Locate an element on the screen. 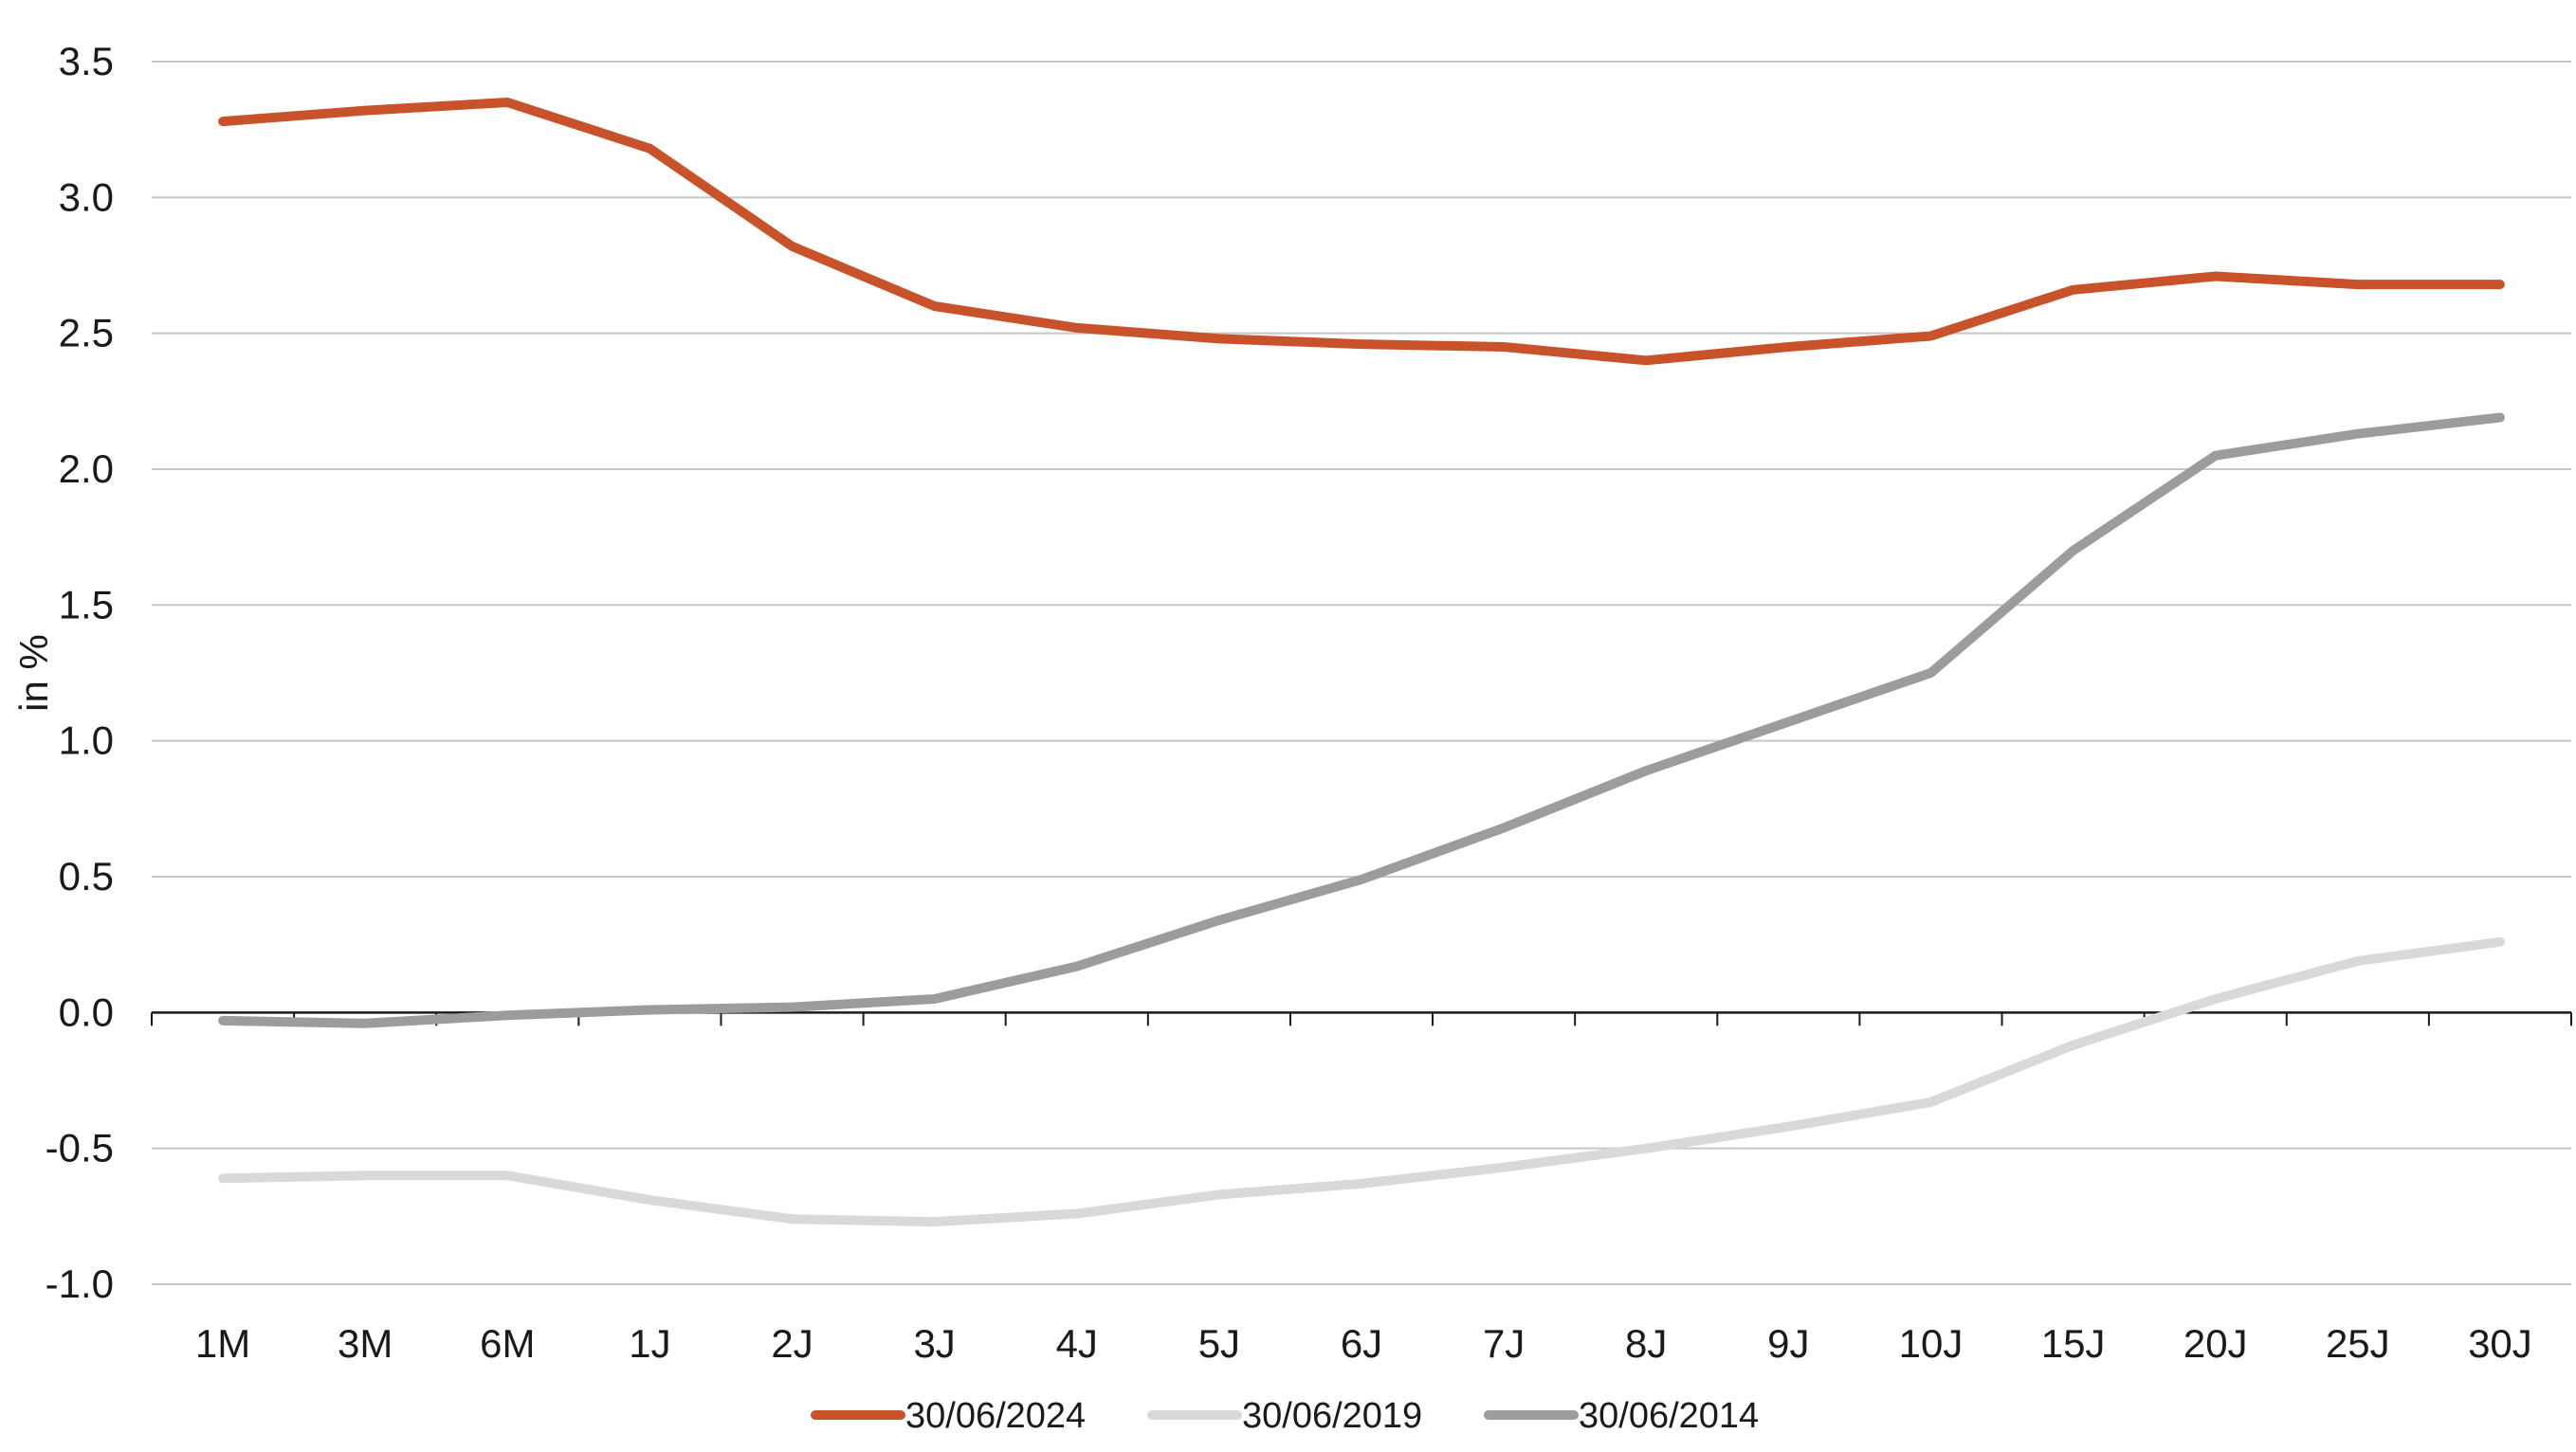 Image resolution: width=2576 pixels, height=1452 pixels. x-tick-label: 2J is located at coordinates (792, 1343).